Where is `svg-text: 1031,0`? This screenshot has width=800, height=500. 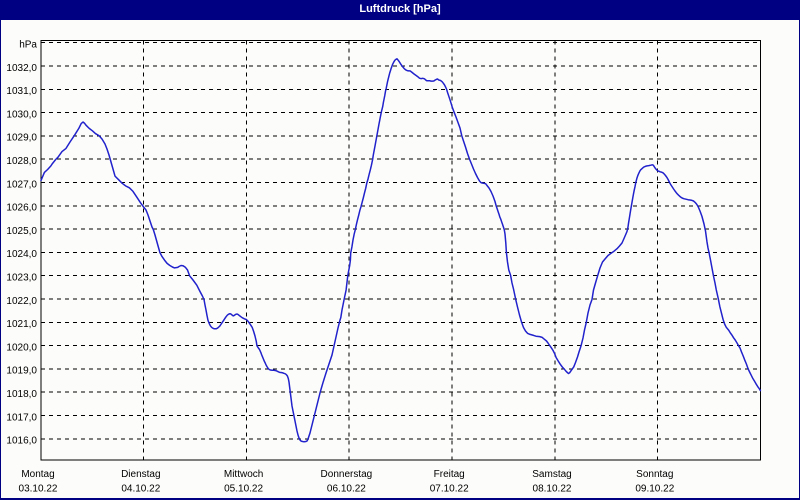 svg-text: 1031,0 is located at coordinates (21, 91).